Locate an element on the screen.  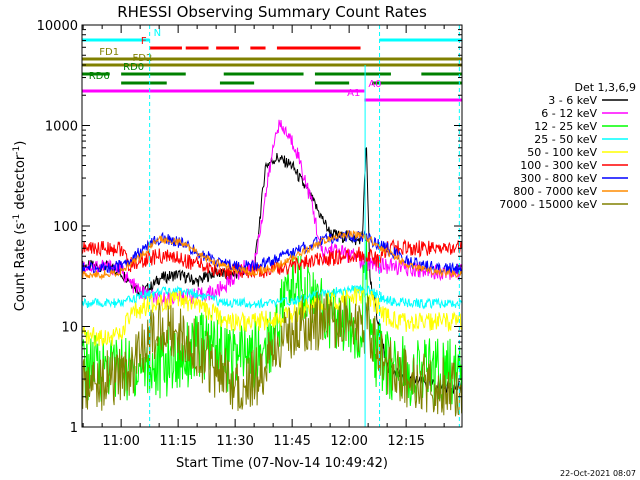
state-bar-label: N is located at coordinates (157, 33).